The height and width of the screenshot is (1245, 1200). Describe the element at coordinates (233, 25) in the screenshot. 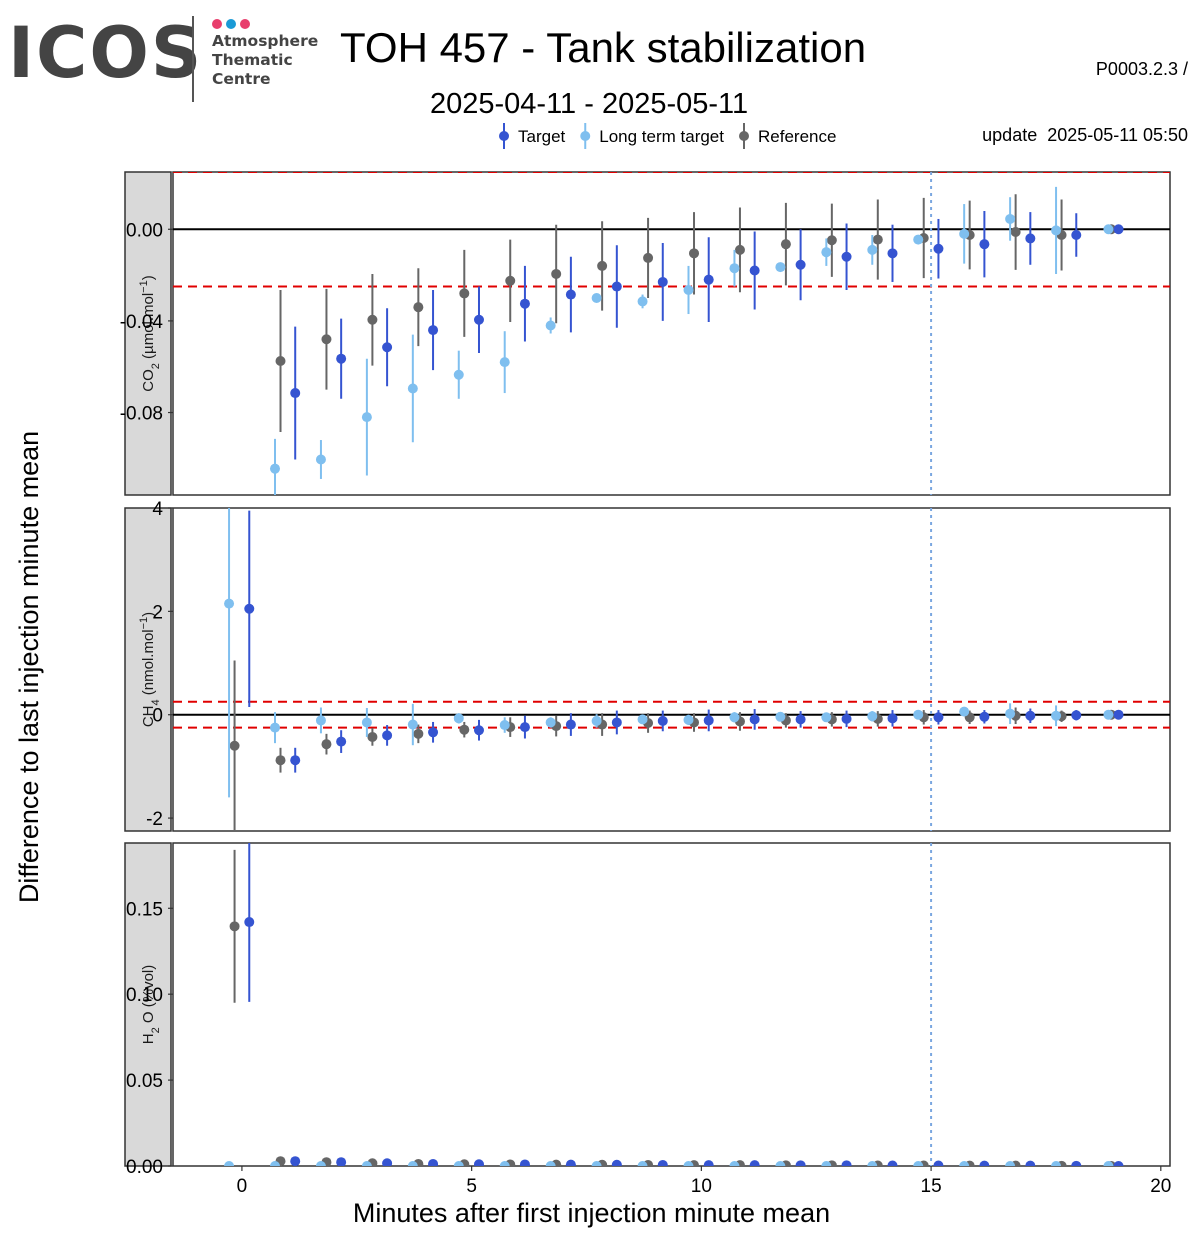

I see `logo-dots` at that location.